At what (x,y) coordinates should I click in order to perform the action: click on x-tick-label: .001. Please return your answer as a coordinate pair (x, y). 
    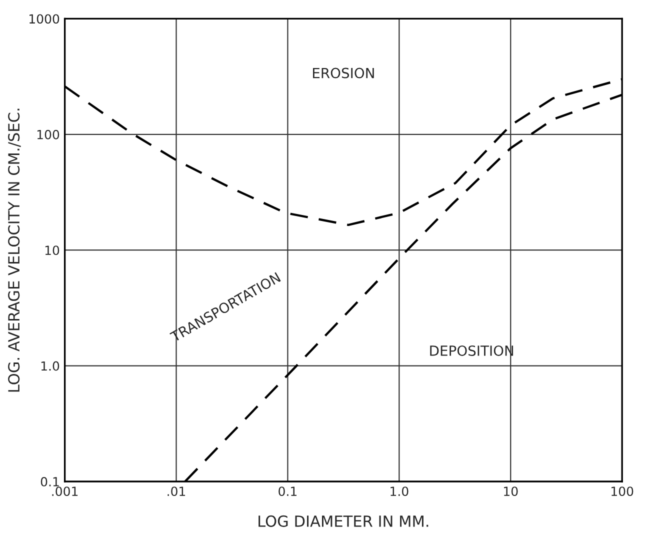
    Looking at the image, I should click on (65, 491).